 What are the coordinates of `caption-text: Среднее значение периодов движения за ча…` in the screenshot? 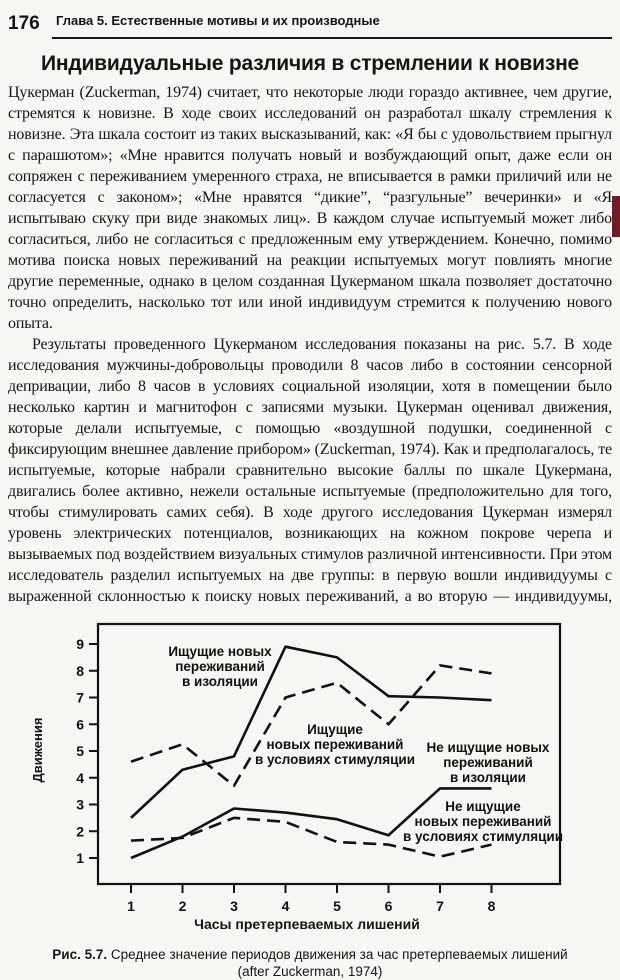 It's located at (339, 954).